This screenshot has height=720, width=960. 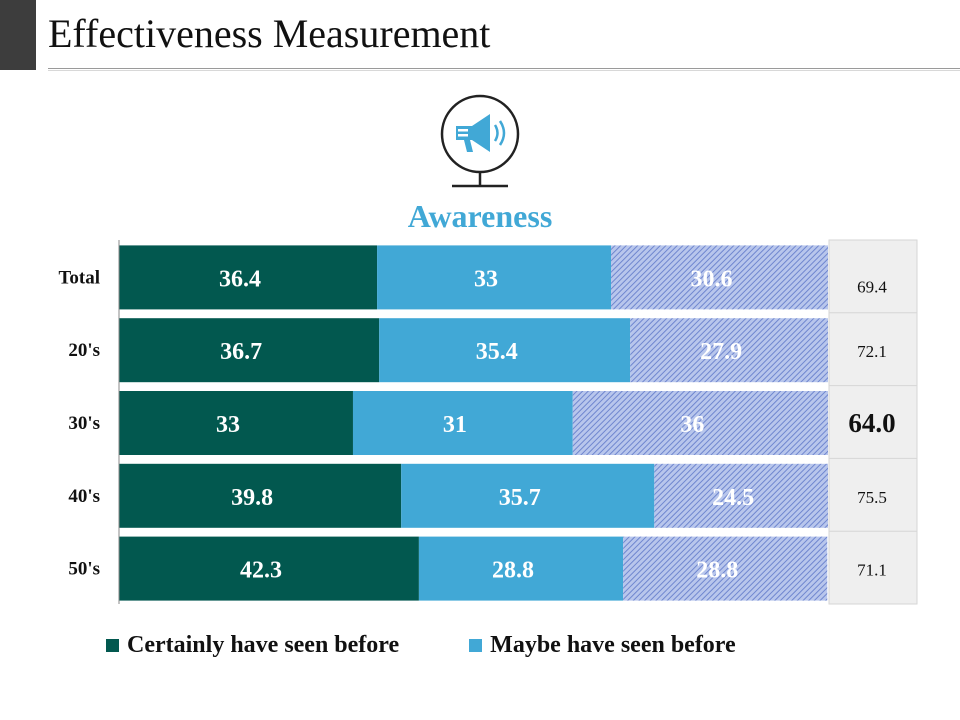 What do you see at coordinates (504, 68) in the screenshot?
I see `title-divider` at bounding box center [504, 68].